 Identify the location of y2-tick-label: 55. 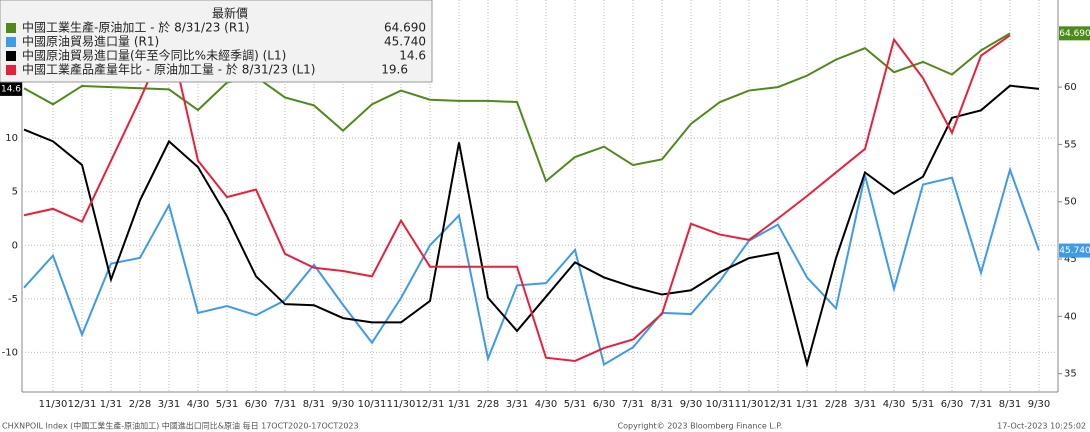
(1070, 144).